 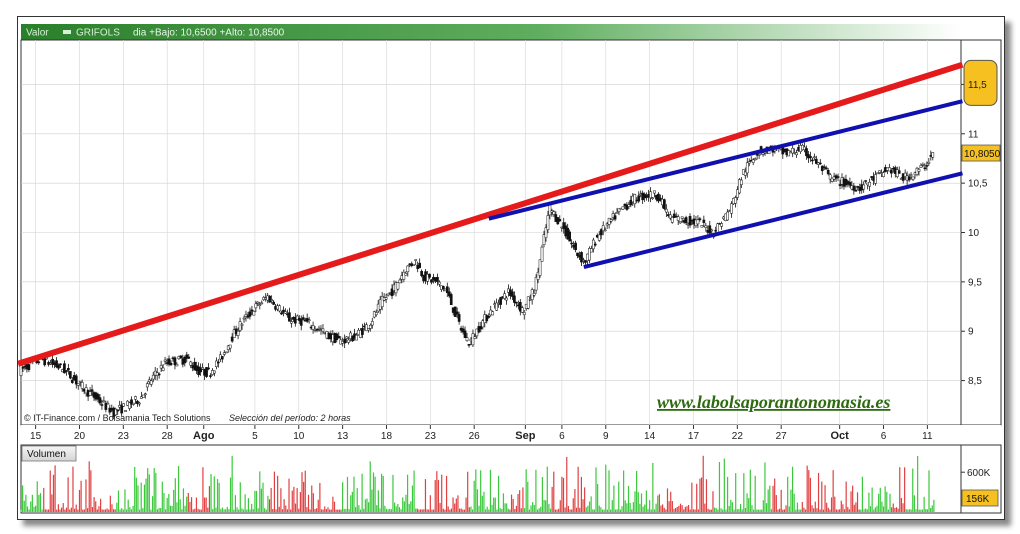 I want to click on price-y-axis: 8,5 9 9,5 10 10,5 11 11,5 10,8050, so click(x=981, y=223).